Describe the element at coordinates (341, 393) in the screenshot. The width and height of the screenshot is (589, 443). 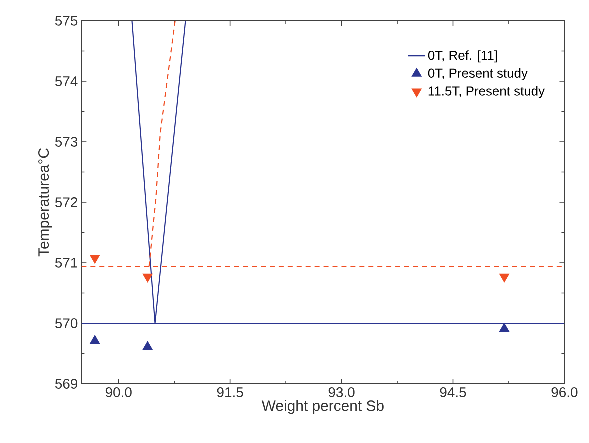
I see `x-tick-label: 93.0` at that location.